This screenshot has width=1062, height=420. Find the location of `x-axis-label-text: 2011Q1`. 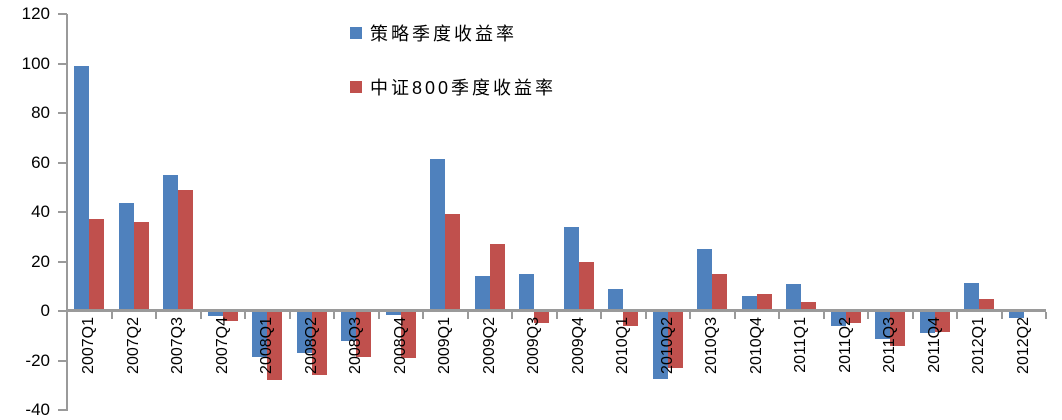

x-axis-label-text: 2011Q1 is located at coordinates (801, 345).